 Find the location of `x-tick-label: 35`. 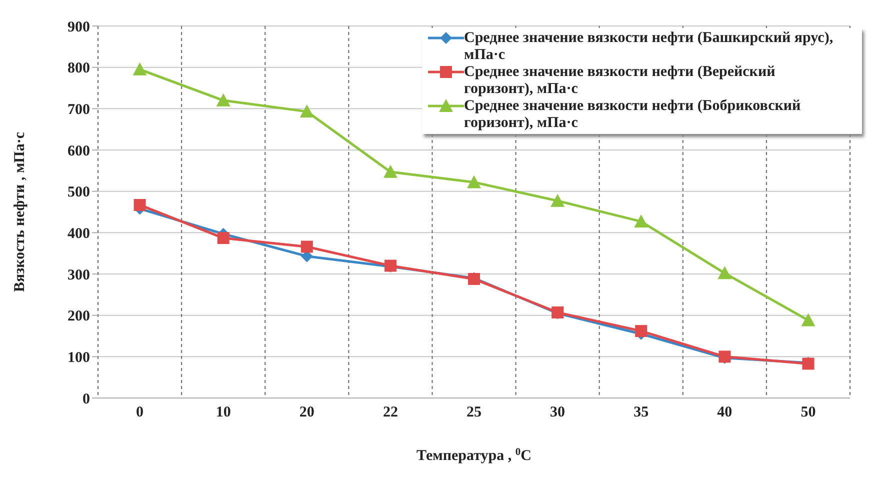

x-tick-label: 35 is located at coordinates (641, 412).